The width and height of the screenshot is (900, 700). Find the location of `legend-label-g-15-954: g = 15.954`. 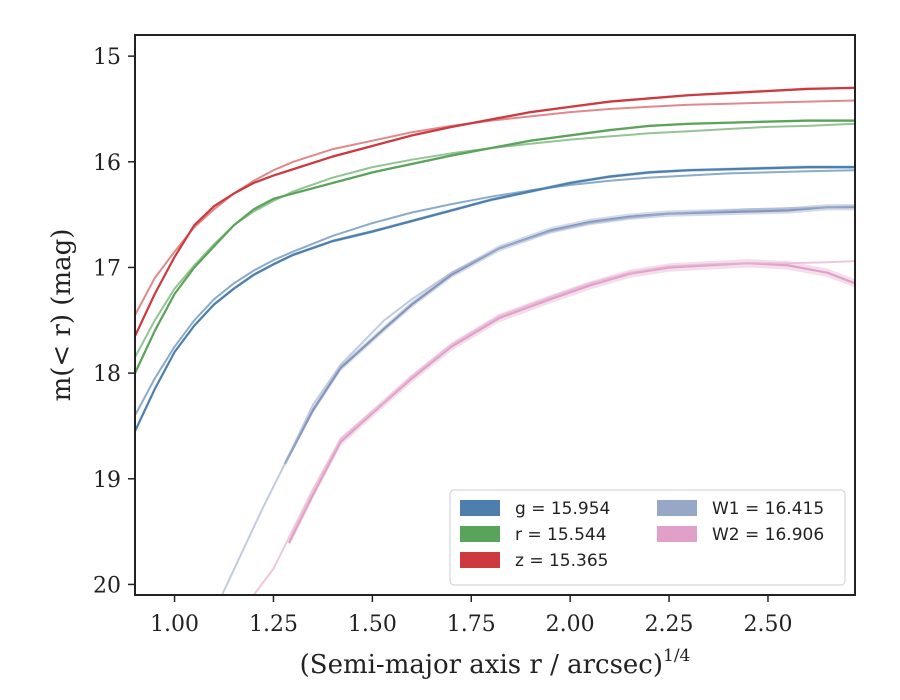

legend-label-g-15-954: g = 15.954 is located at coordinates (562, 509).